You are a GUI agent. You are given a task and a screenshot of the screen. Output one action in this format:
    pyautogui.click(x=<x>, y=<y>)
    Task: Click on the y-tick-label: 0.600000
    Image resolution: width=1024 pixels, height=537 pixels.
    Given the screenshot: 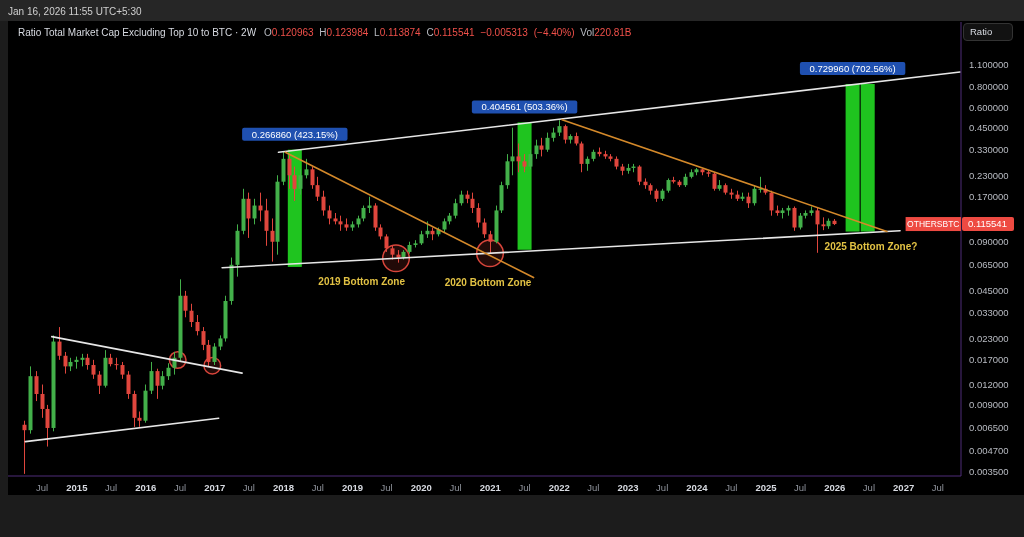 What is the action you would take?
    pyautogui.click(x=989, y=107)
    